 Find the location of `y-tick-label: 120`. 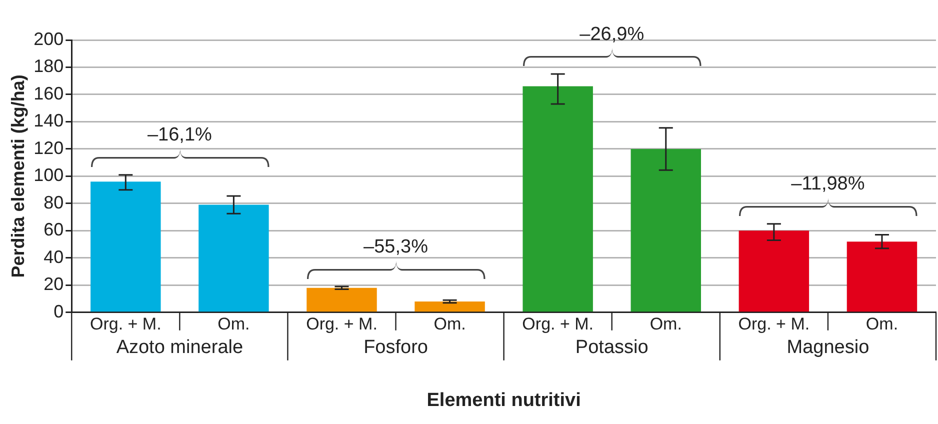

y-tick-label: 120 is located at coordinates (49, 148).